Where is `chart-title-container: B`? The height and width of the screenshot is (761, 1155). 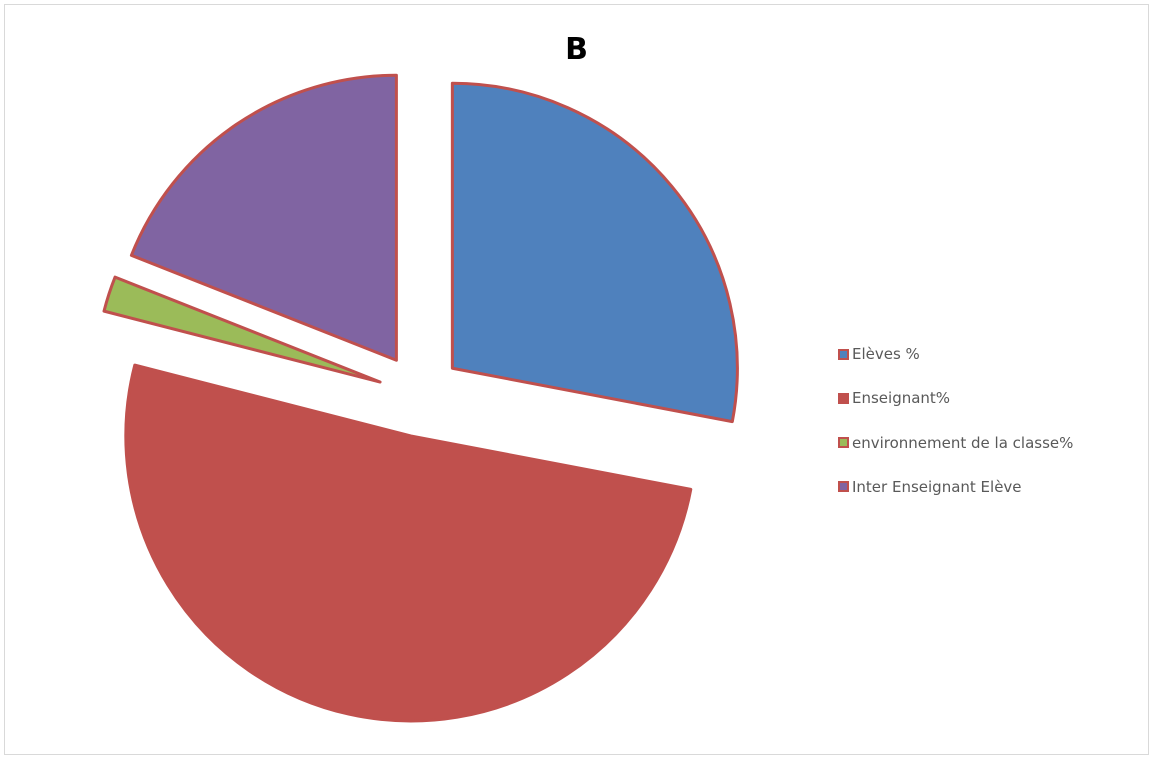 chart-title-container: B is located at coordinates (577, 49).